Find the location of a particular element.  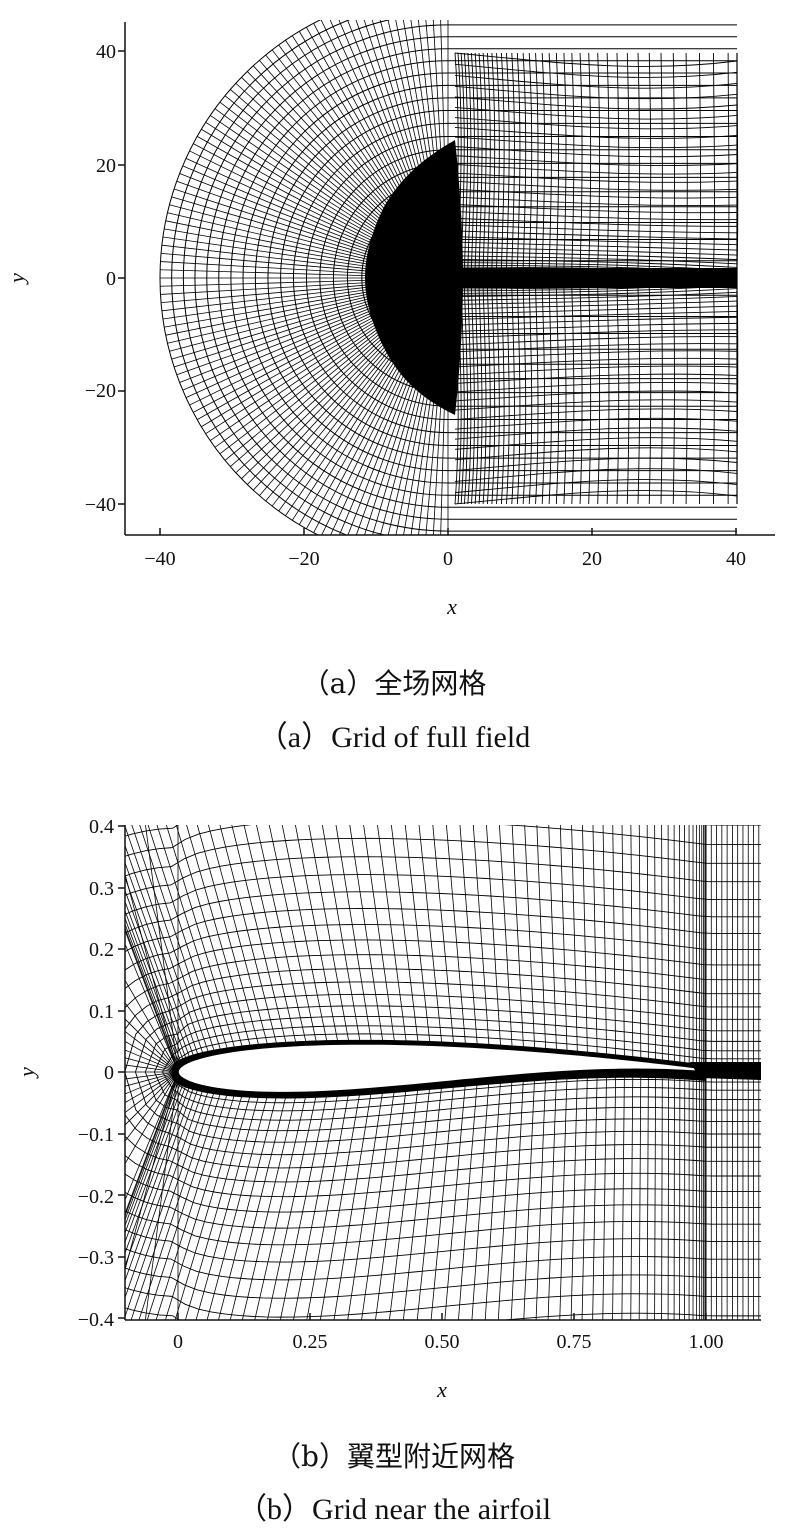

x-tick-a-1: −20 is located at coordinates (303, 559).